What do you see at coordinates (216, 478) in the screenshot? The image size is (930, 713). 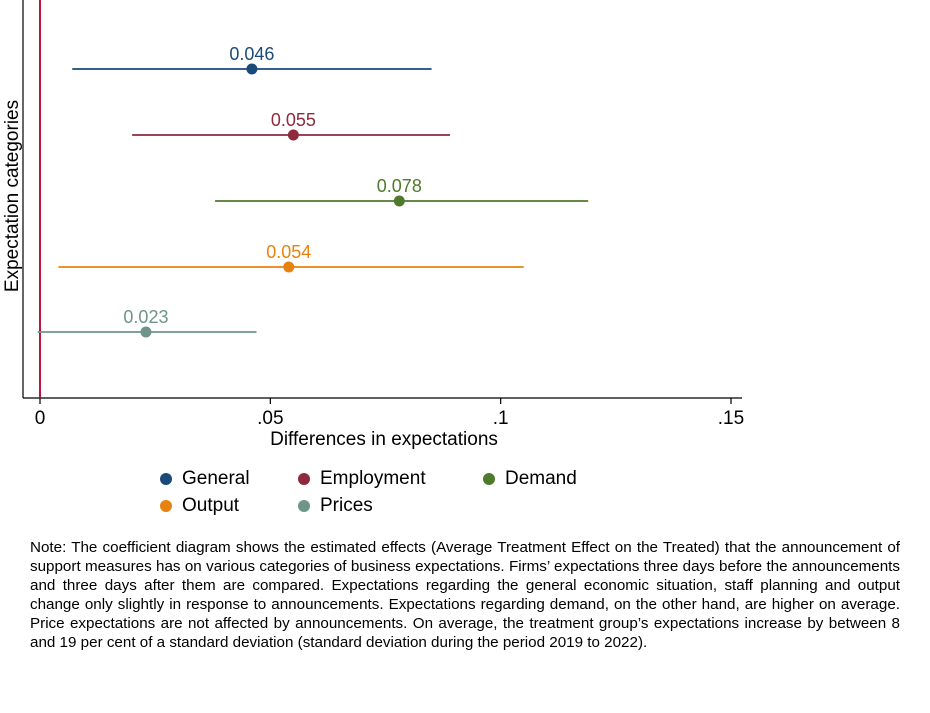 I see `legend-label: General` at bounding box center [216, 478].